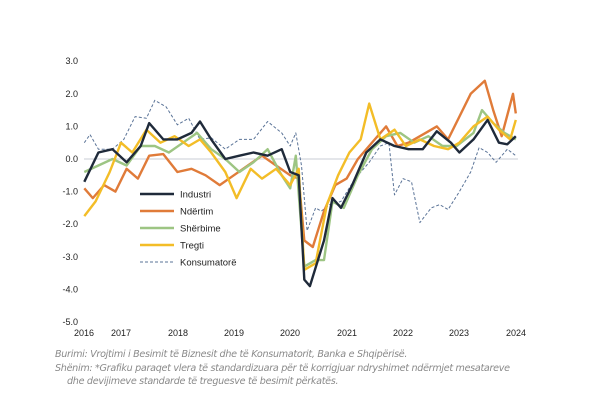 The width and height of the screenshot is (612, 409). What do you see at coordinates (70, 192) in the screenshot?
I see `y-tick-label: -1.0` at bounding box center [70, 192].